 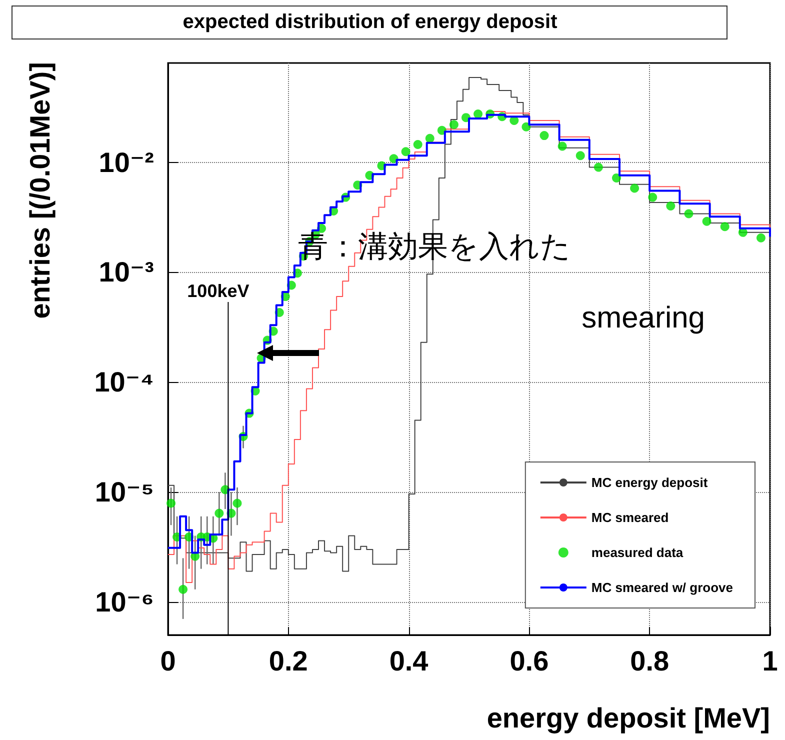 I want to click on y-tick-label: 10⁻⁶, so click(x=124, y=602).